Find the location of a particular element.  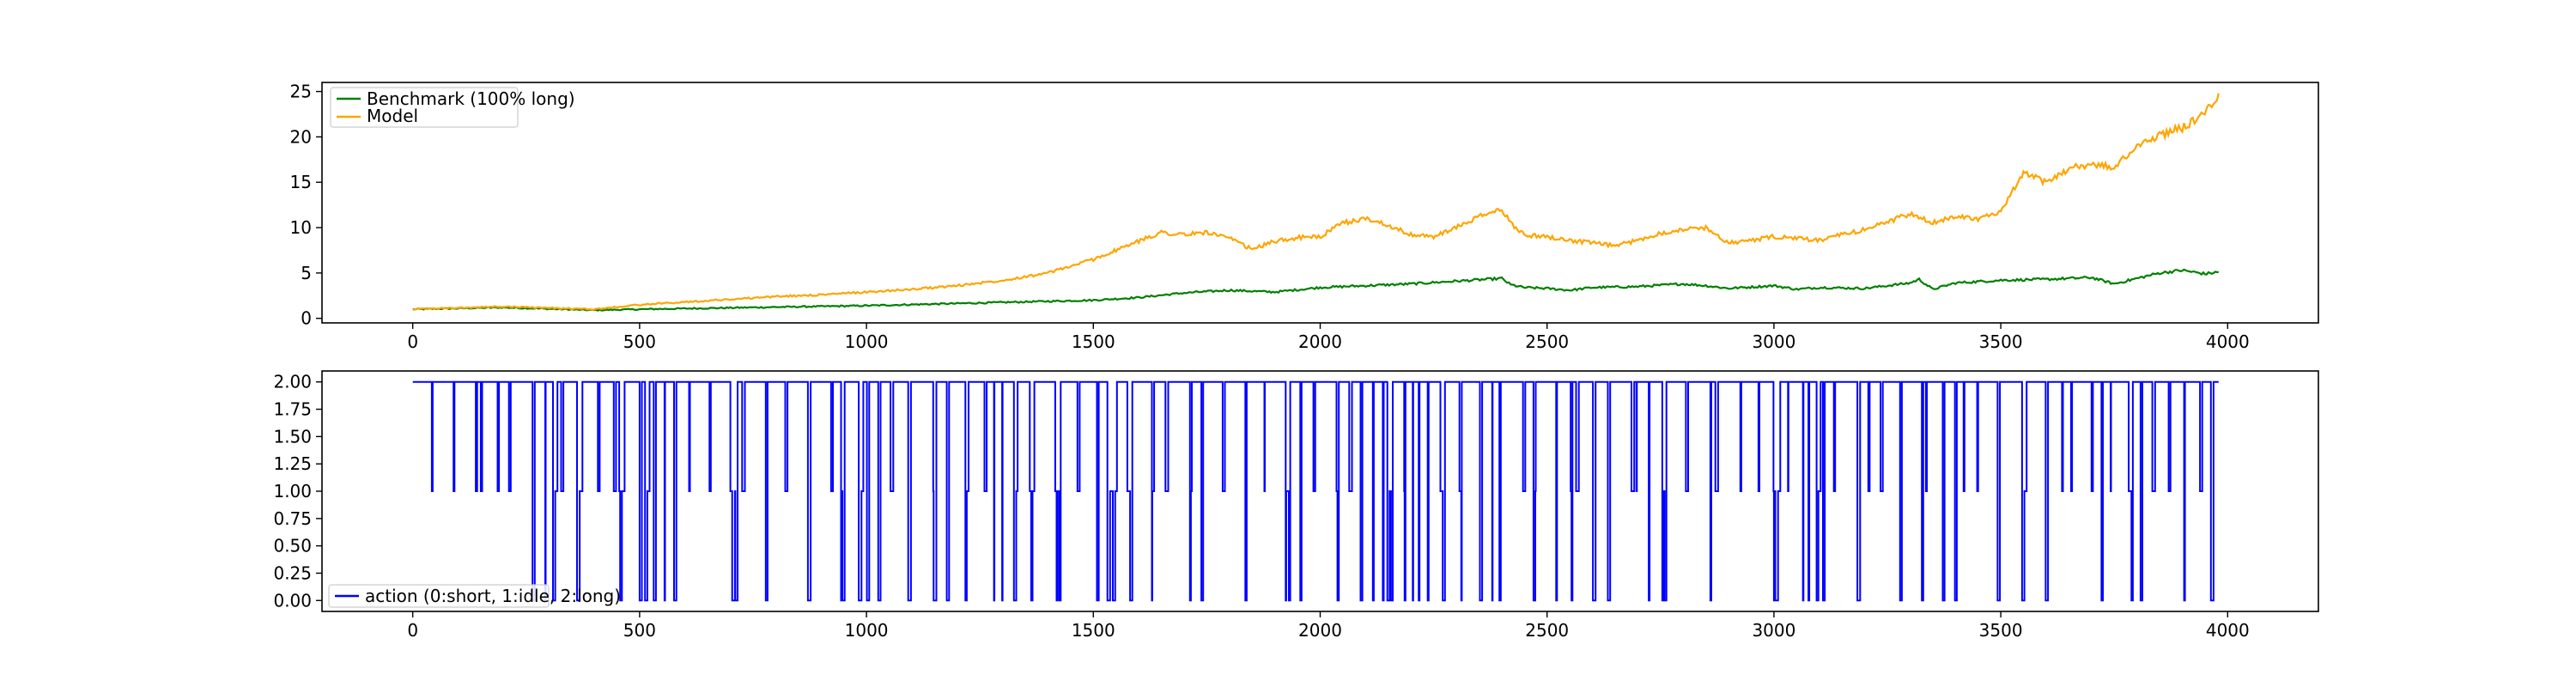

top-x-tick-label: 0 is located at coordinates (412, 341).